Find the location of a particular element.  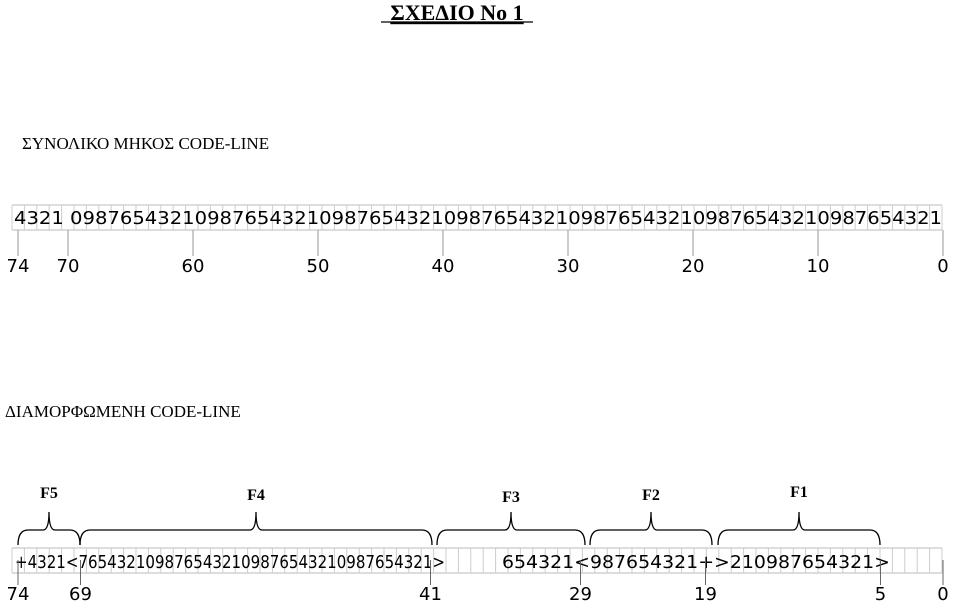

position-label: 60 is located at coordinates (193, 266).